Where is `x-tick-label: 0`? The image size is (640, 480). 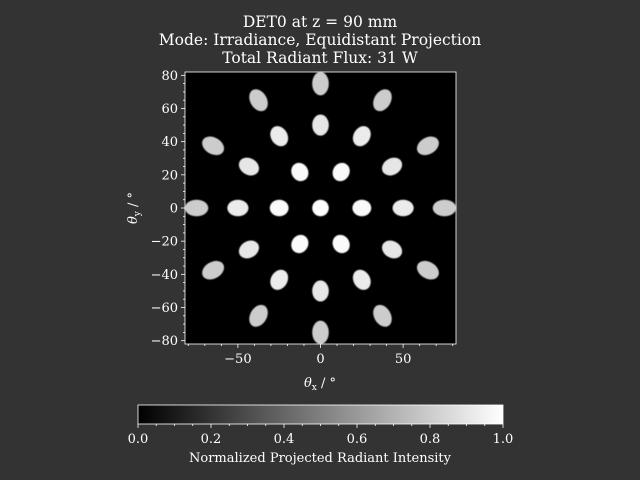
x-tick-label: 0 is located at coordinates (320, 359).